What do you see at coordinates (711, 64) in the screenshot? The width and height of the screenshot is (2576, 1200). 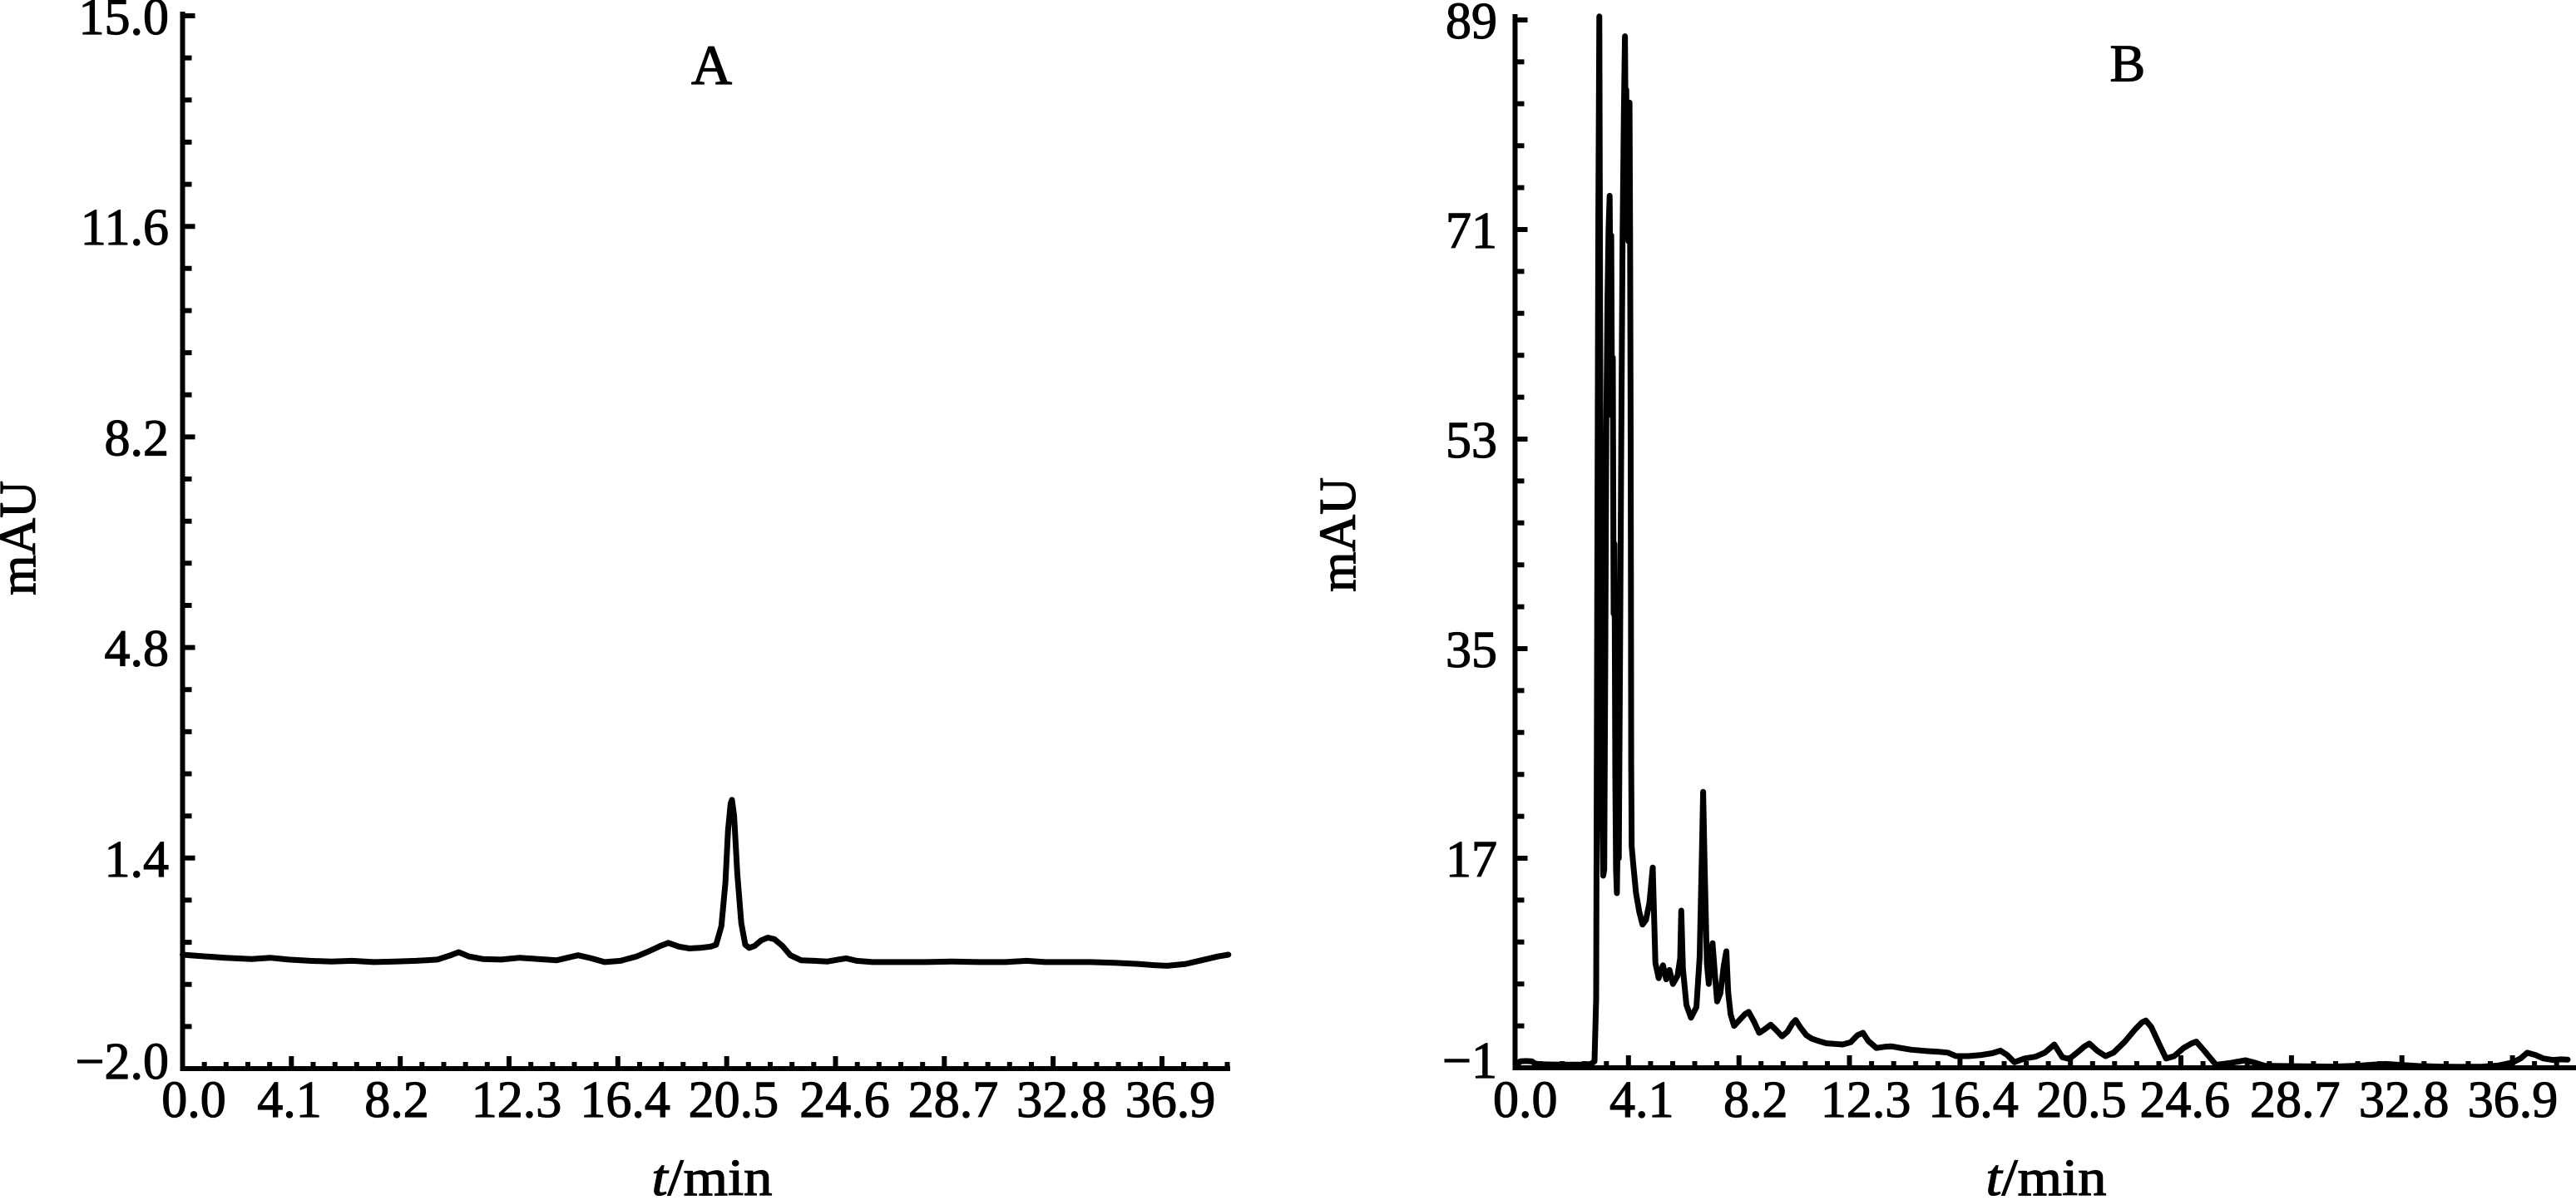 I see `svg-text: A` at bounding box center [711, 64].